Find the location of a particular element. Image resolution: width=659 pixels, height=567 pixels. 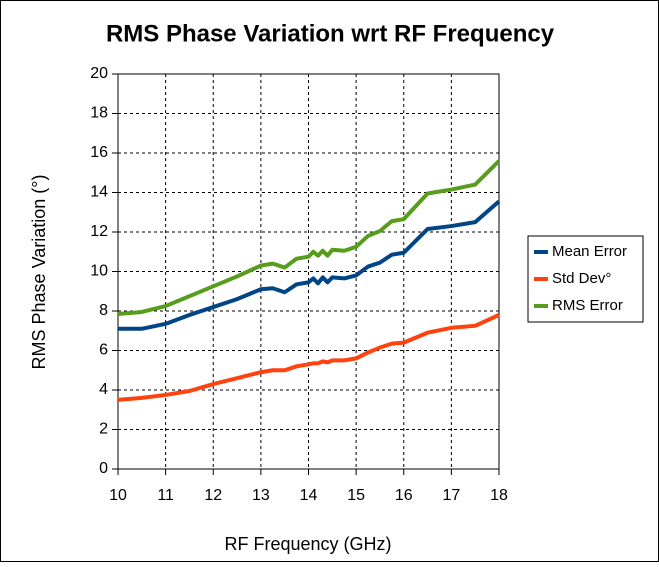

legend-label: RMS Error is located at coordinates (587, 305).